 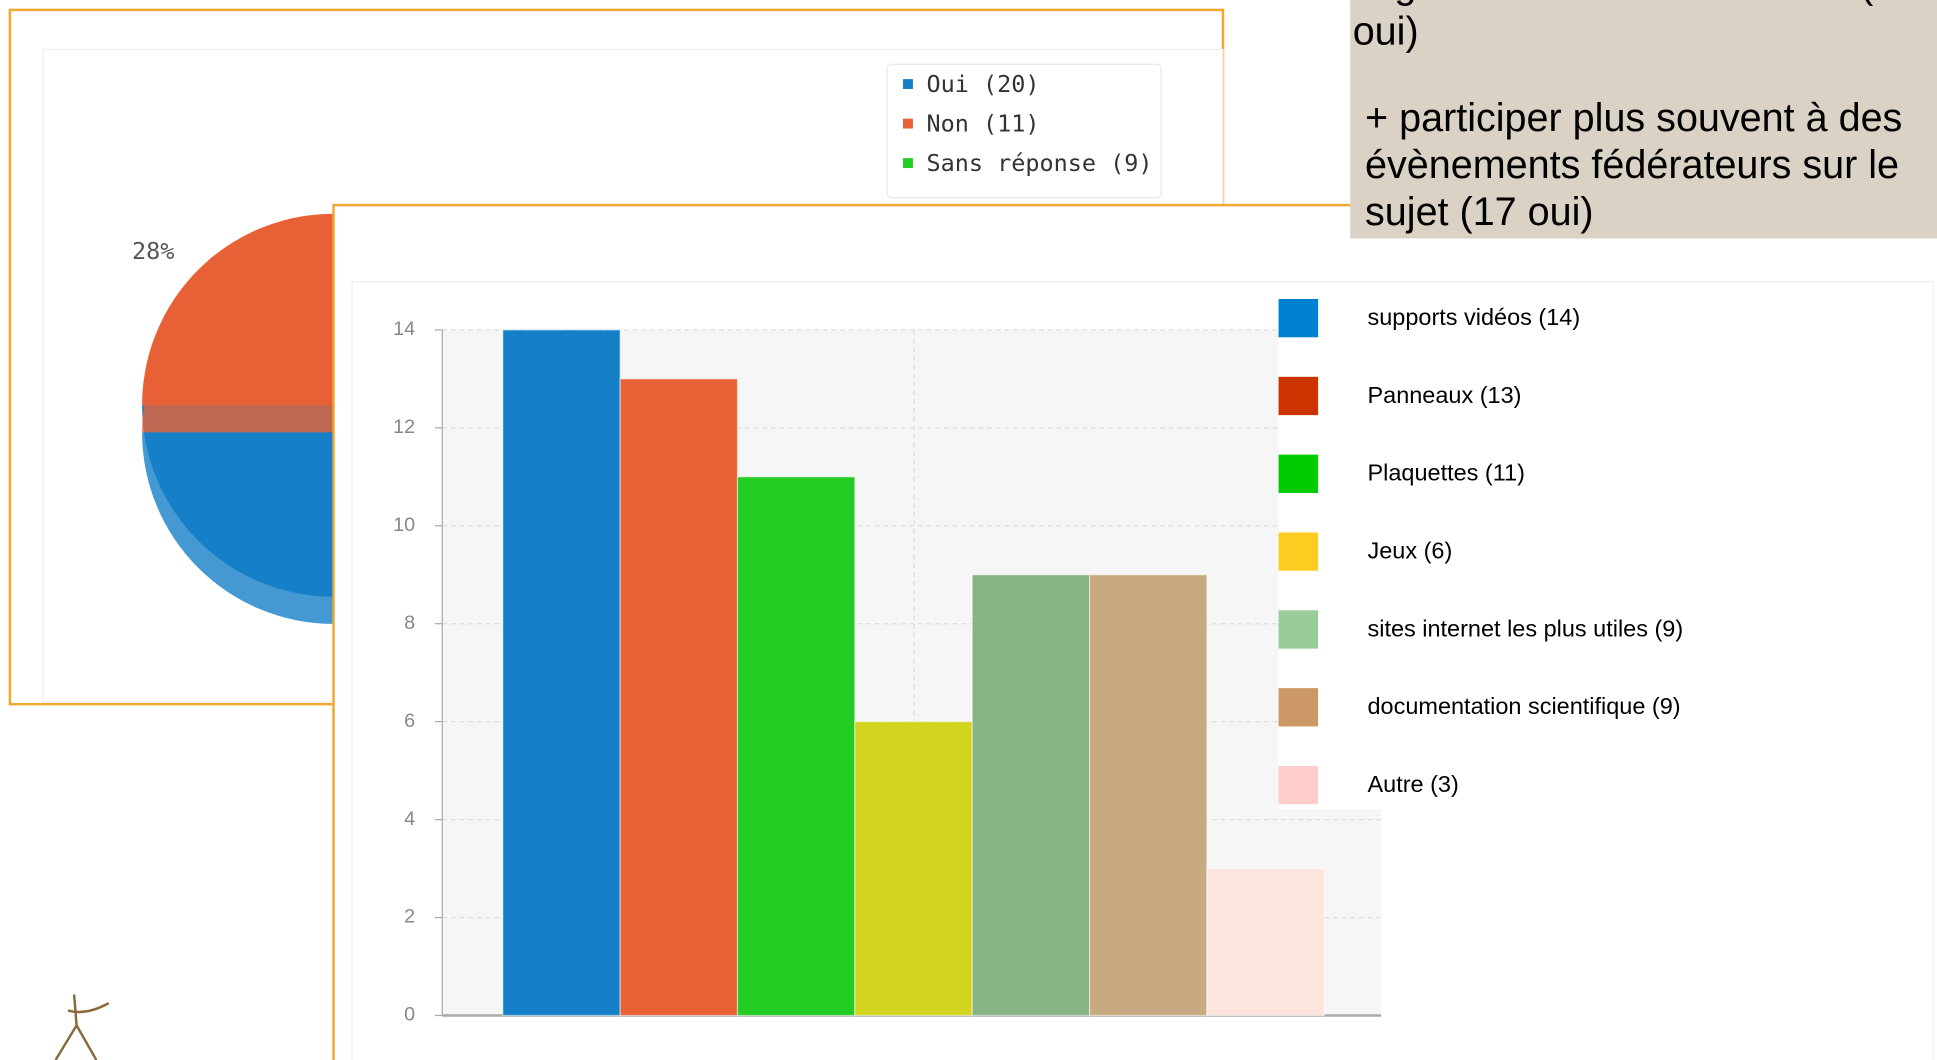 I want to click on pie-legend, so click(x=1024, y=131).